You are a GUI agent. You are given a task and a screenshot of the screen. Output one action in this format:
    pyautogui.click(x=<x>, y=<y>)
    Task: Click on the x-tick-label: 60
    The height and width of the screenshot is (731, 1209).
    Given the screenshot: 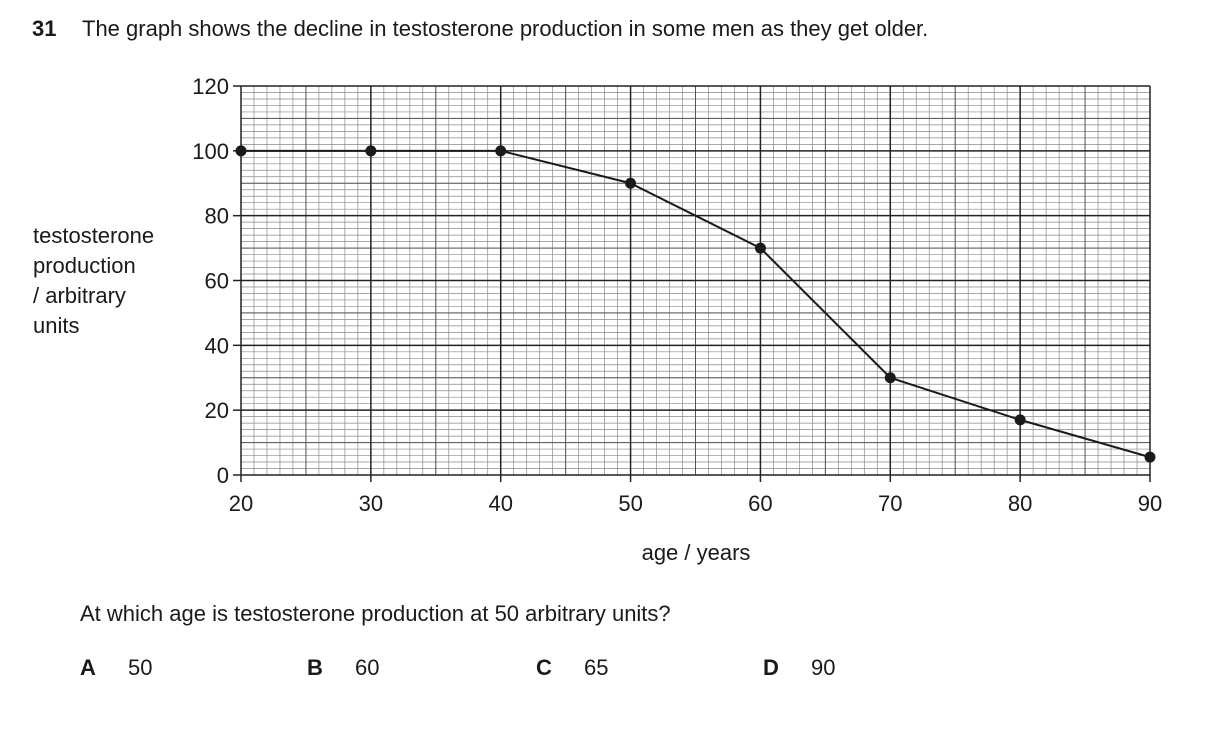 What is the action you would take?
    pyautogui.click(x=760, y=503)
    